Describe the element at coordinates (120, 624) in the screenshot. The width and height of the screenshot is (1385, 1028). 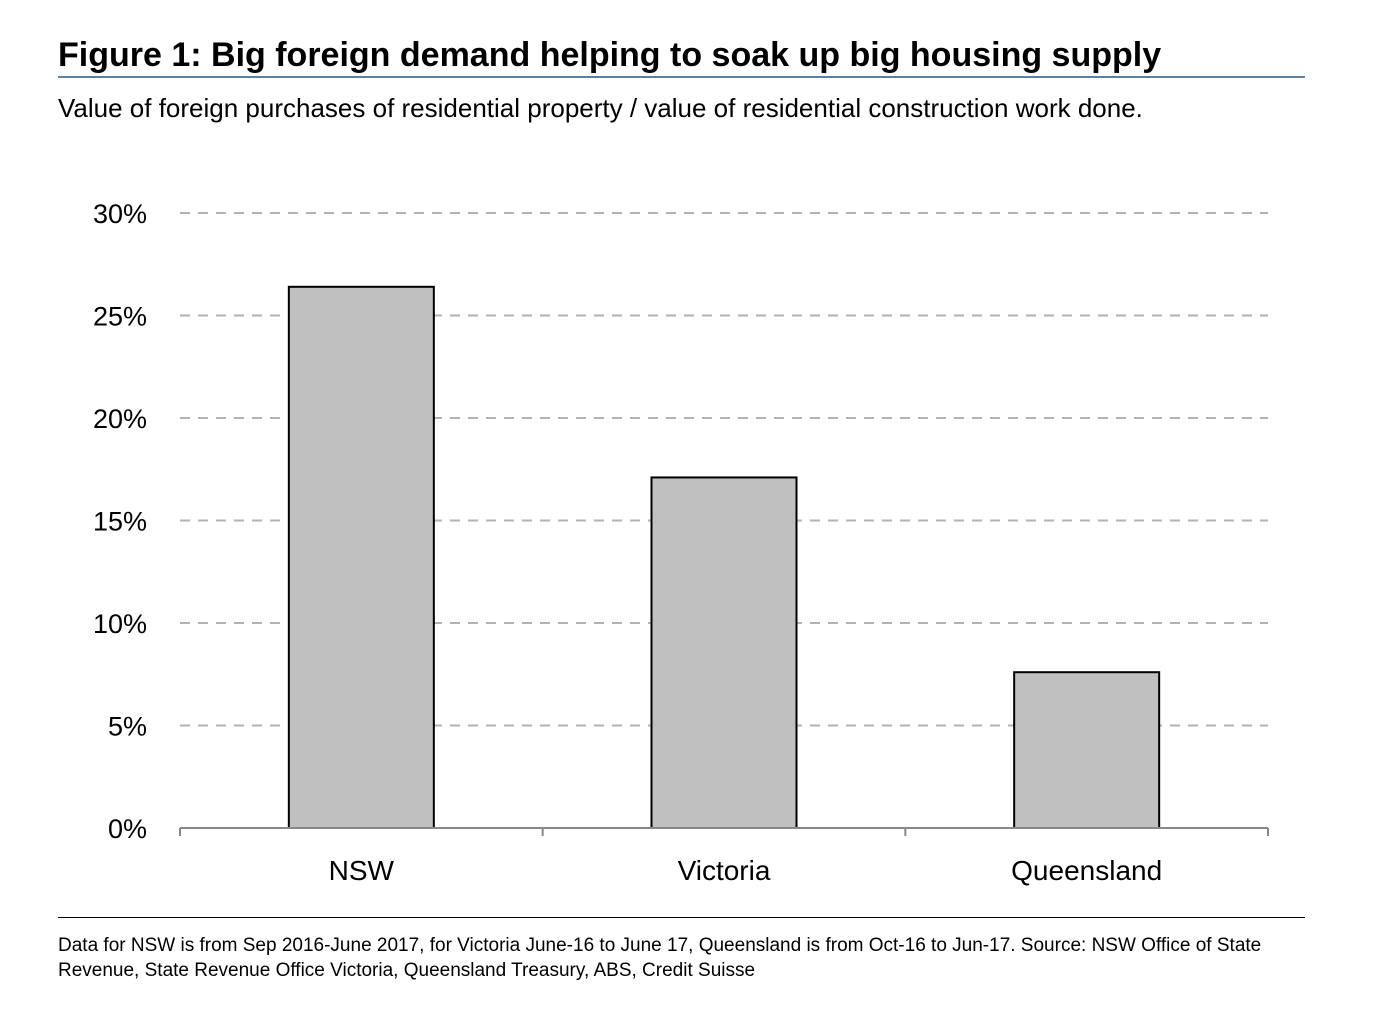
I see `y-tick-label: 10%` at that location.